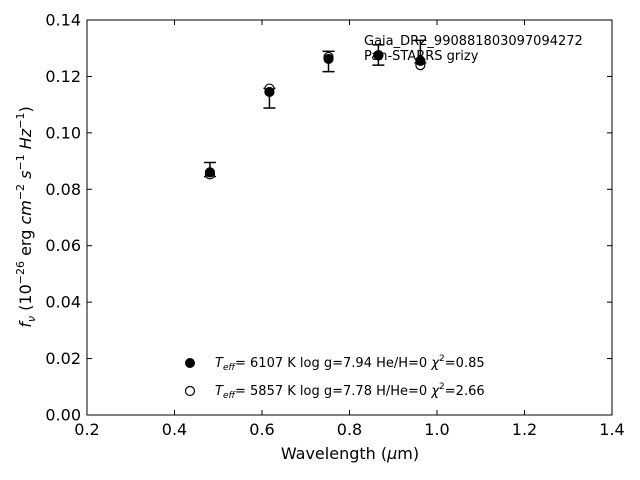  Describe the element at coordinates (349, 429) in the screenshot. I see `x-tick-label: 0.8` at that location.